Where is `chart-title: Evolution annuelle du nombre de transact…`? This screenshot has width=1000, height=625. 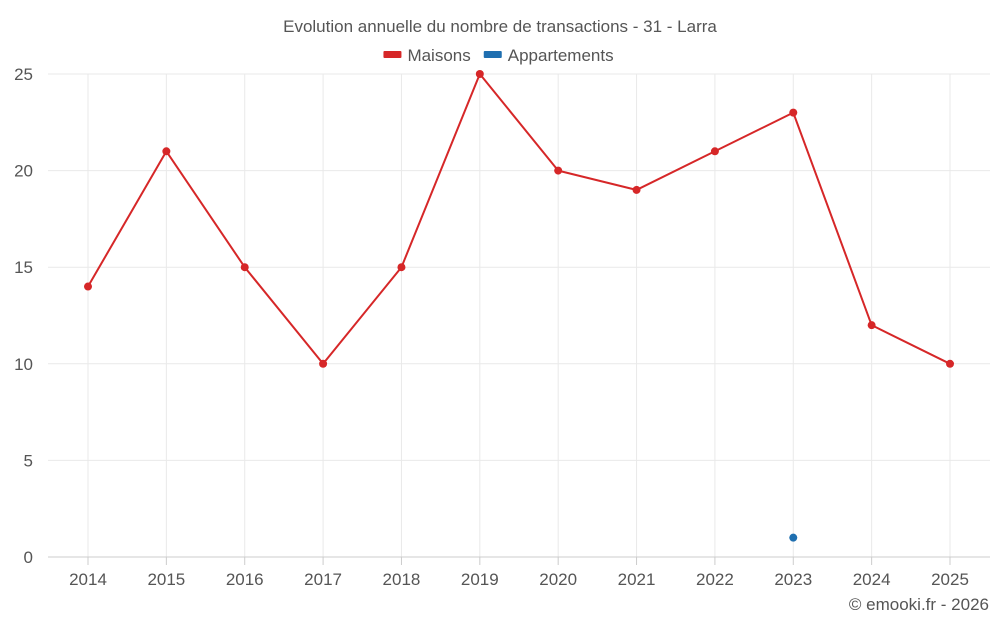 chart-title: Evolution annuelle du nombre de transact… is located at coordinates (500, 26).